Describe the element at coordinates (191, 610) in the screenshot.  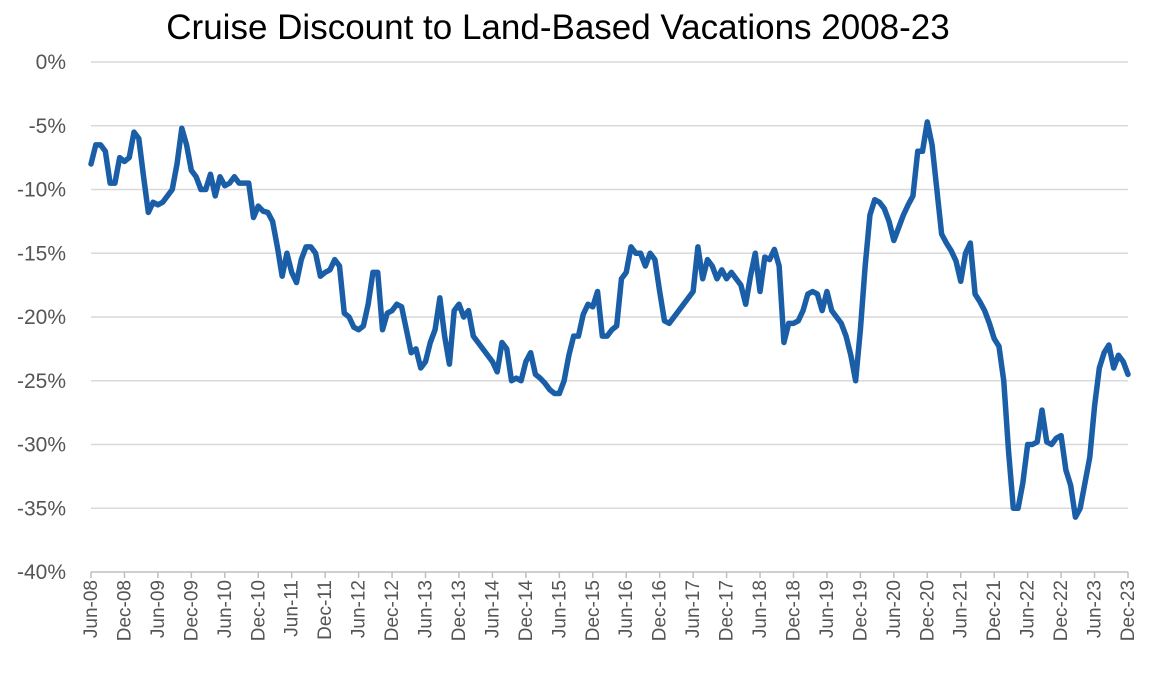
I see `x-tick-label: Dec-09` at that location.